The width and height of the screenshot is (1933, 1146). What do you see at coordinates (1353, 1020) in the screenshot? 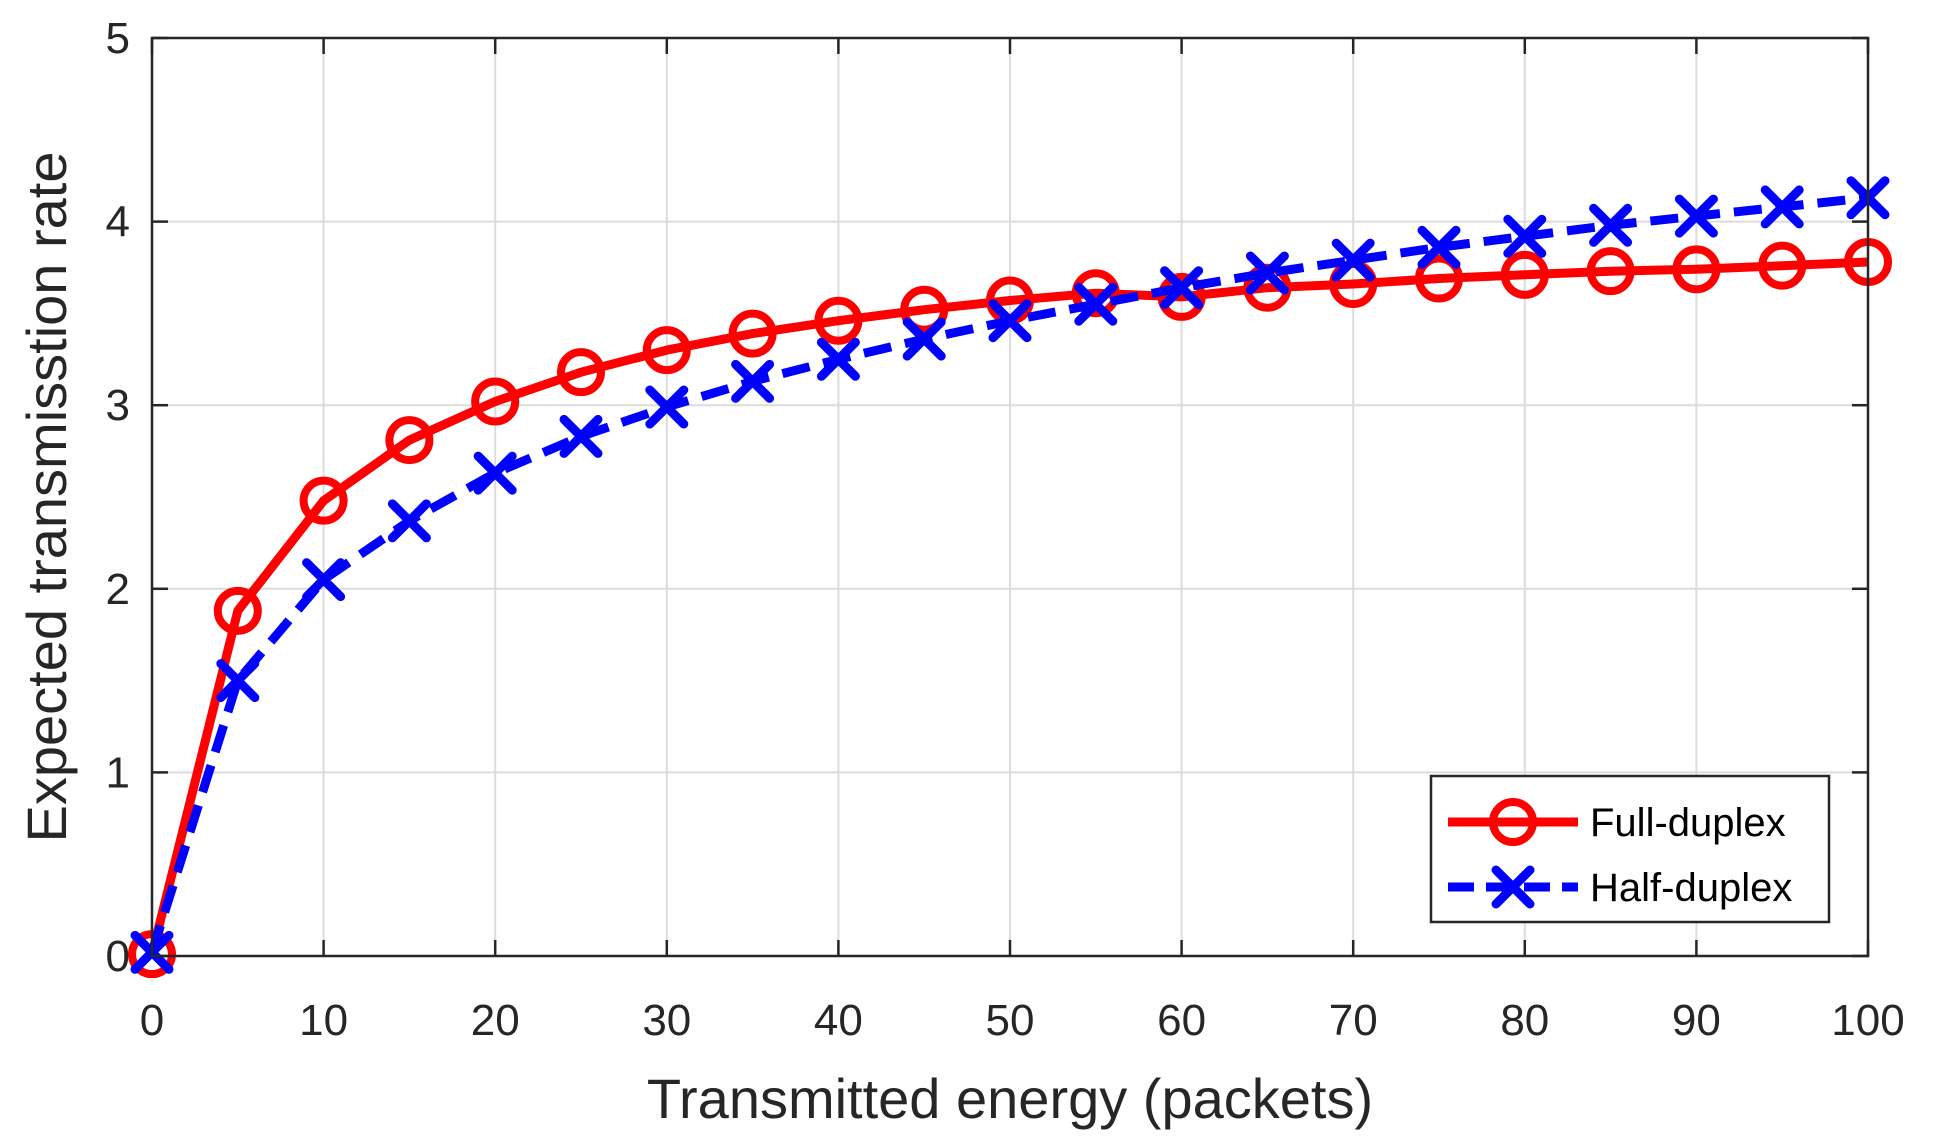
I see `x-tick-label: 70` at bounding box center [1353, 1020].